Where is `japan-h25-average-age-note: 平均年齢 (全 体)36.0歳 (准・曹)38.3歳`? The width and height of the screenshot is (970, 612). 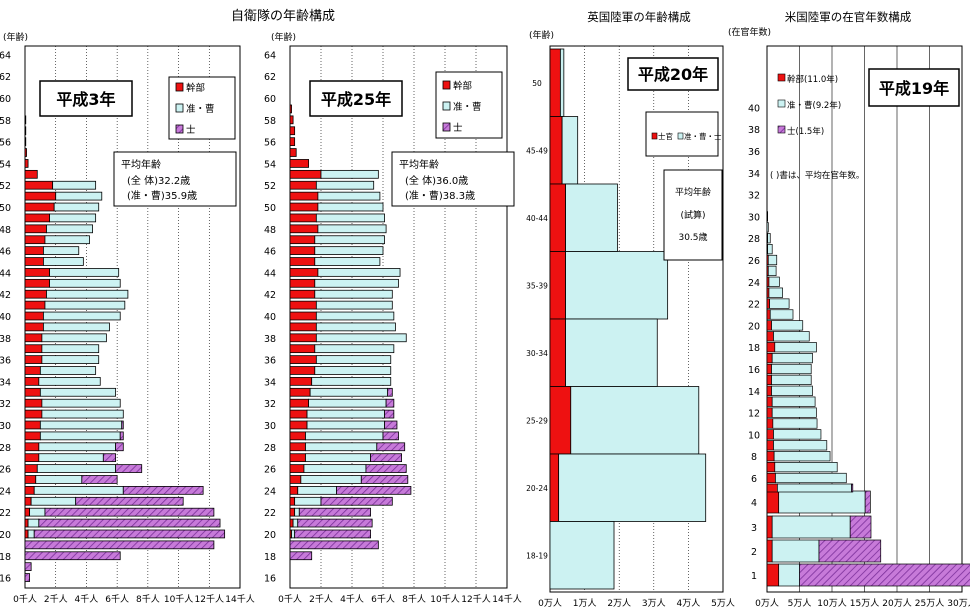
japan-h25-average-age-note: 平均年齢 (全 体)36.0歳 (准・曹)38.3歳 is located at coordinates (453, 179).